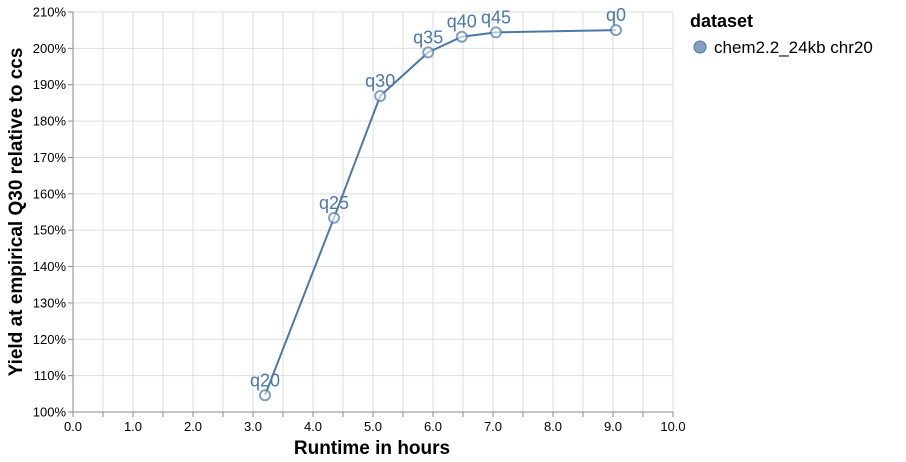  What do you see at coordinates (334, 203) in the screenshot?
I see `point-label: q25` at bounding box center [334, 203].